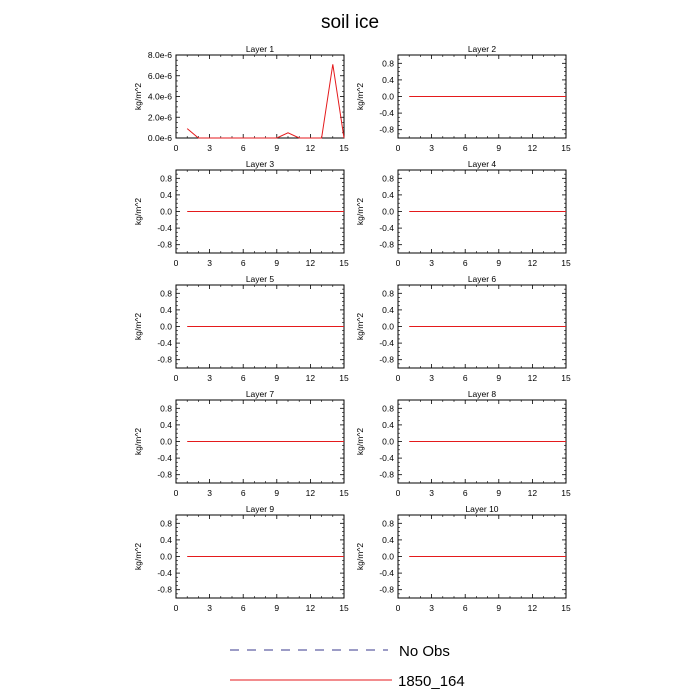 This screenshot has height=700, width=700. I want to click on panel-9-xtick-label: 3, so click(209, 608).